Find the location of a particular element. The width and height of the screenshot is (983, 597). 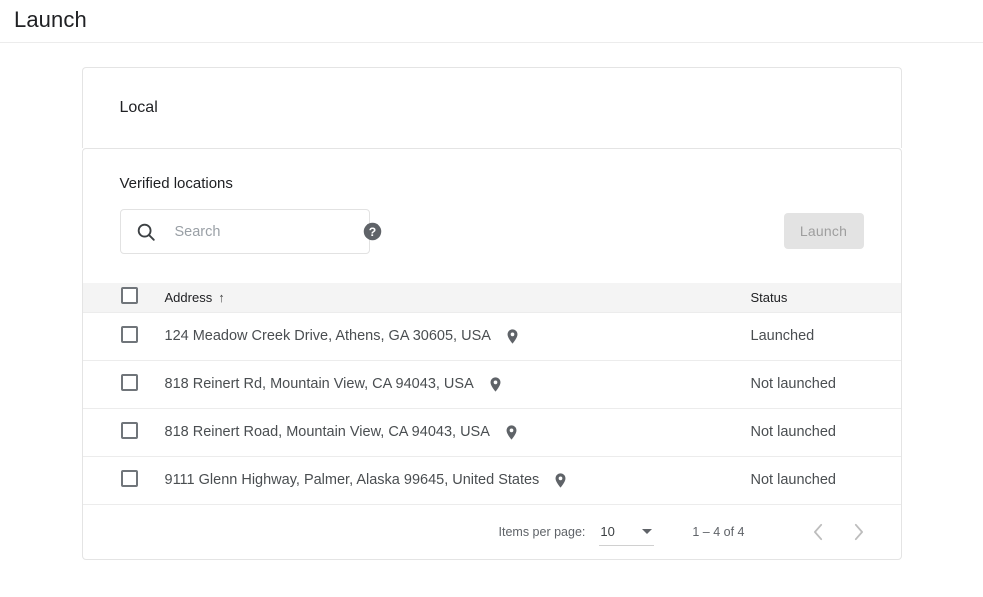

select-all-header is located at coordinates (123, 298).